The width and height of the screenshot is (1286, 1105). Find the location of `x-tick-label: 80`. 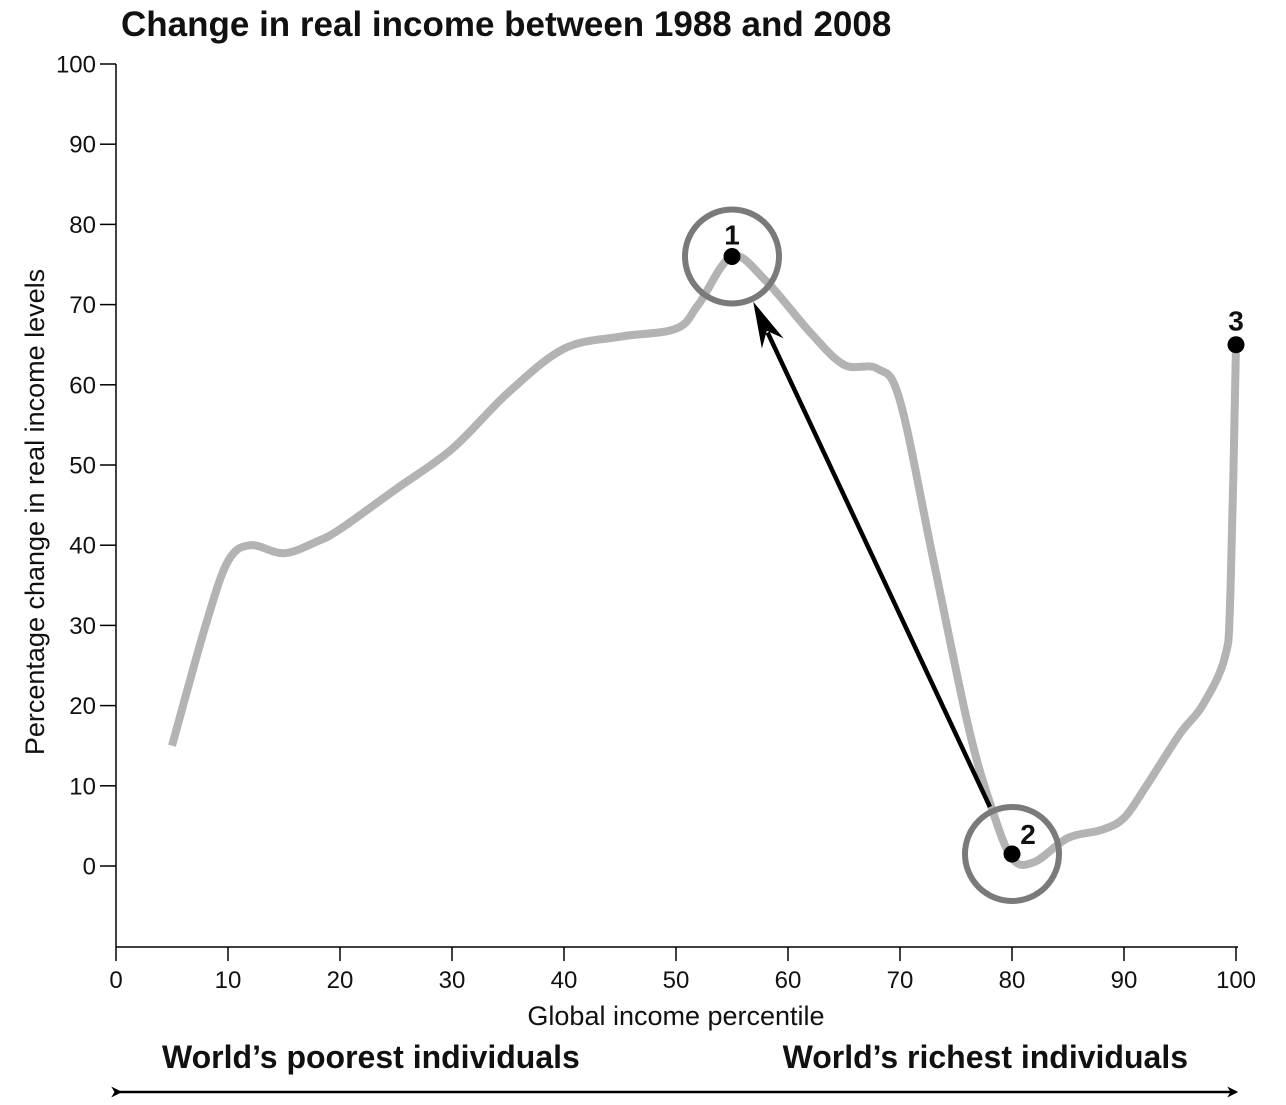

x-tick-label: 80 is located at coordinates (1012, 980).